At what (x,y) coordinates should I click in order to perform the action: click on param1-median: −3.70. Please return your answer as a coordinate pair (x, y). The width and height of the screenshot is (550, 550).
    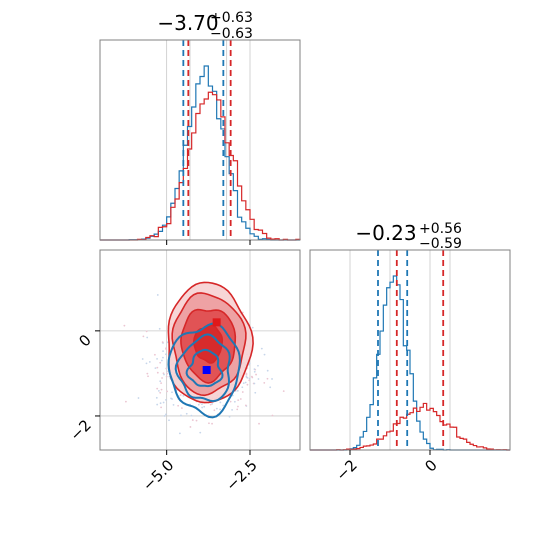
    Looking at the image, I should click on (187, 23).